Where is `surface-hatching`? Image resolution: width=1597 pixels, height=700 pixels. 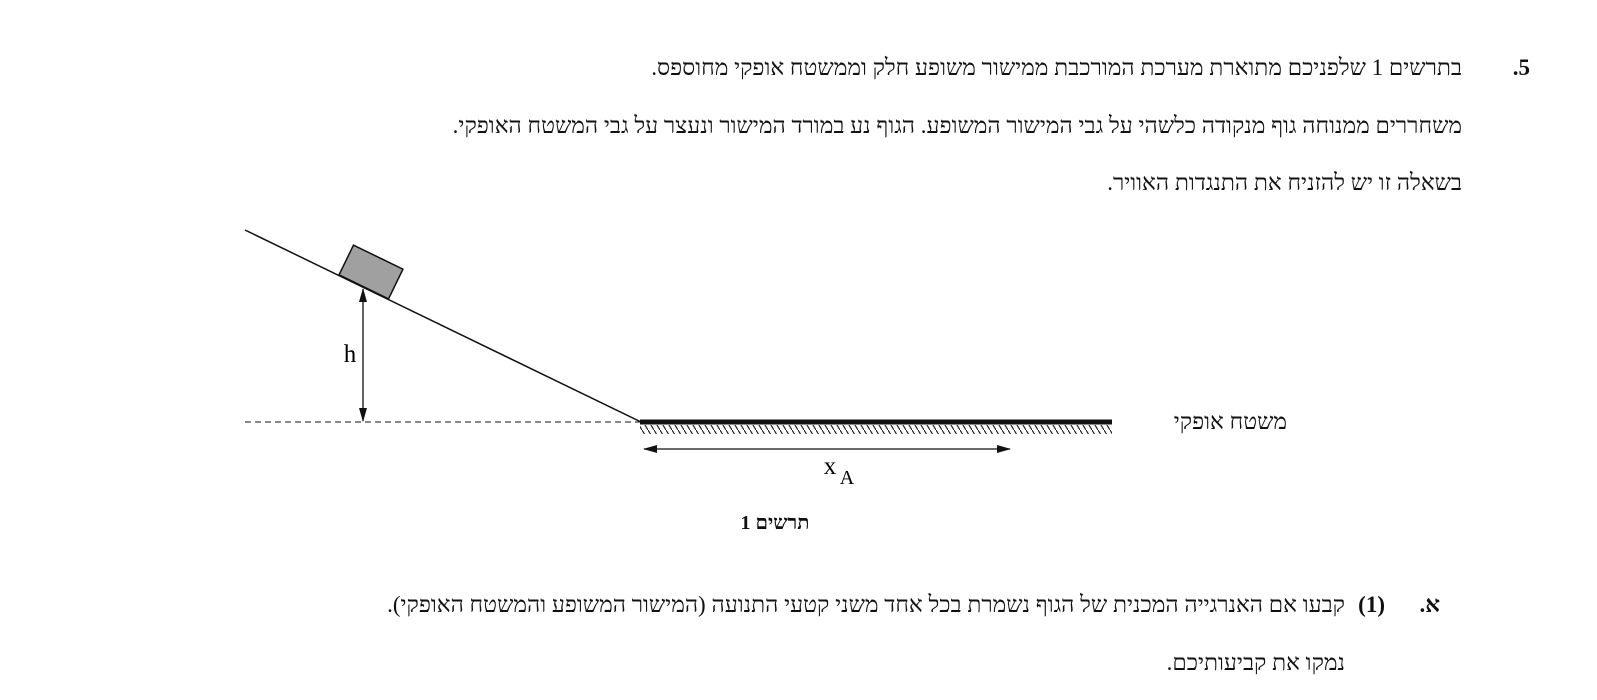 surface-hatching is located at coordinates (876, 429).